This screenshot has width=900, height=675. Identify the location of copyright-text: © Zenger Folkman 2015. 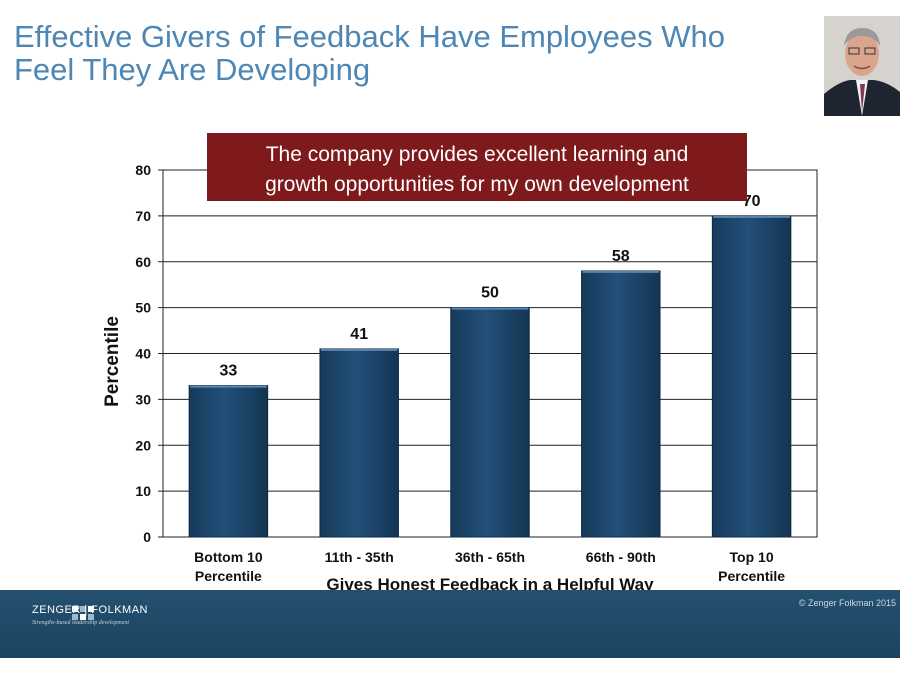
(847, 603).